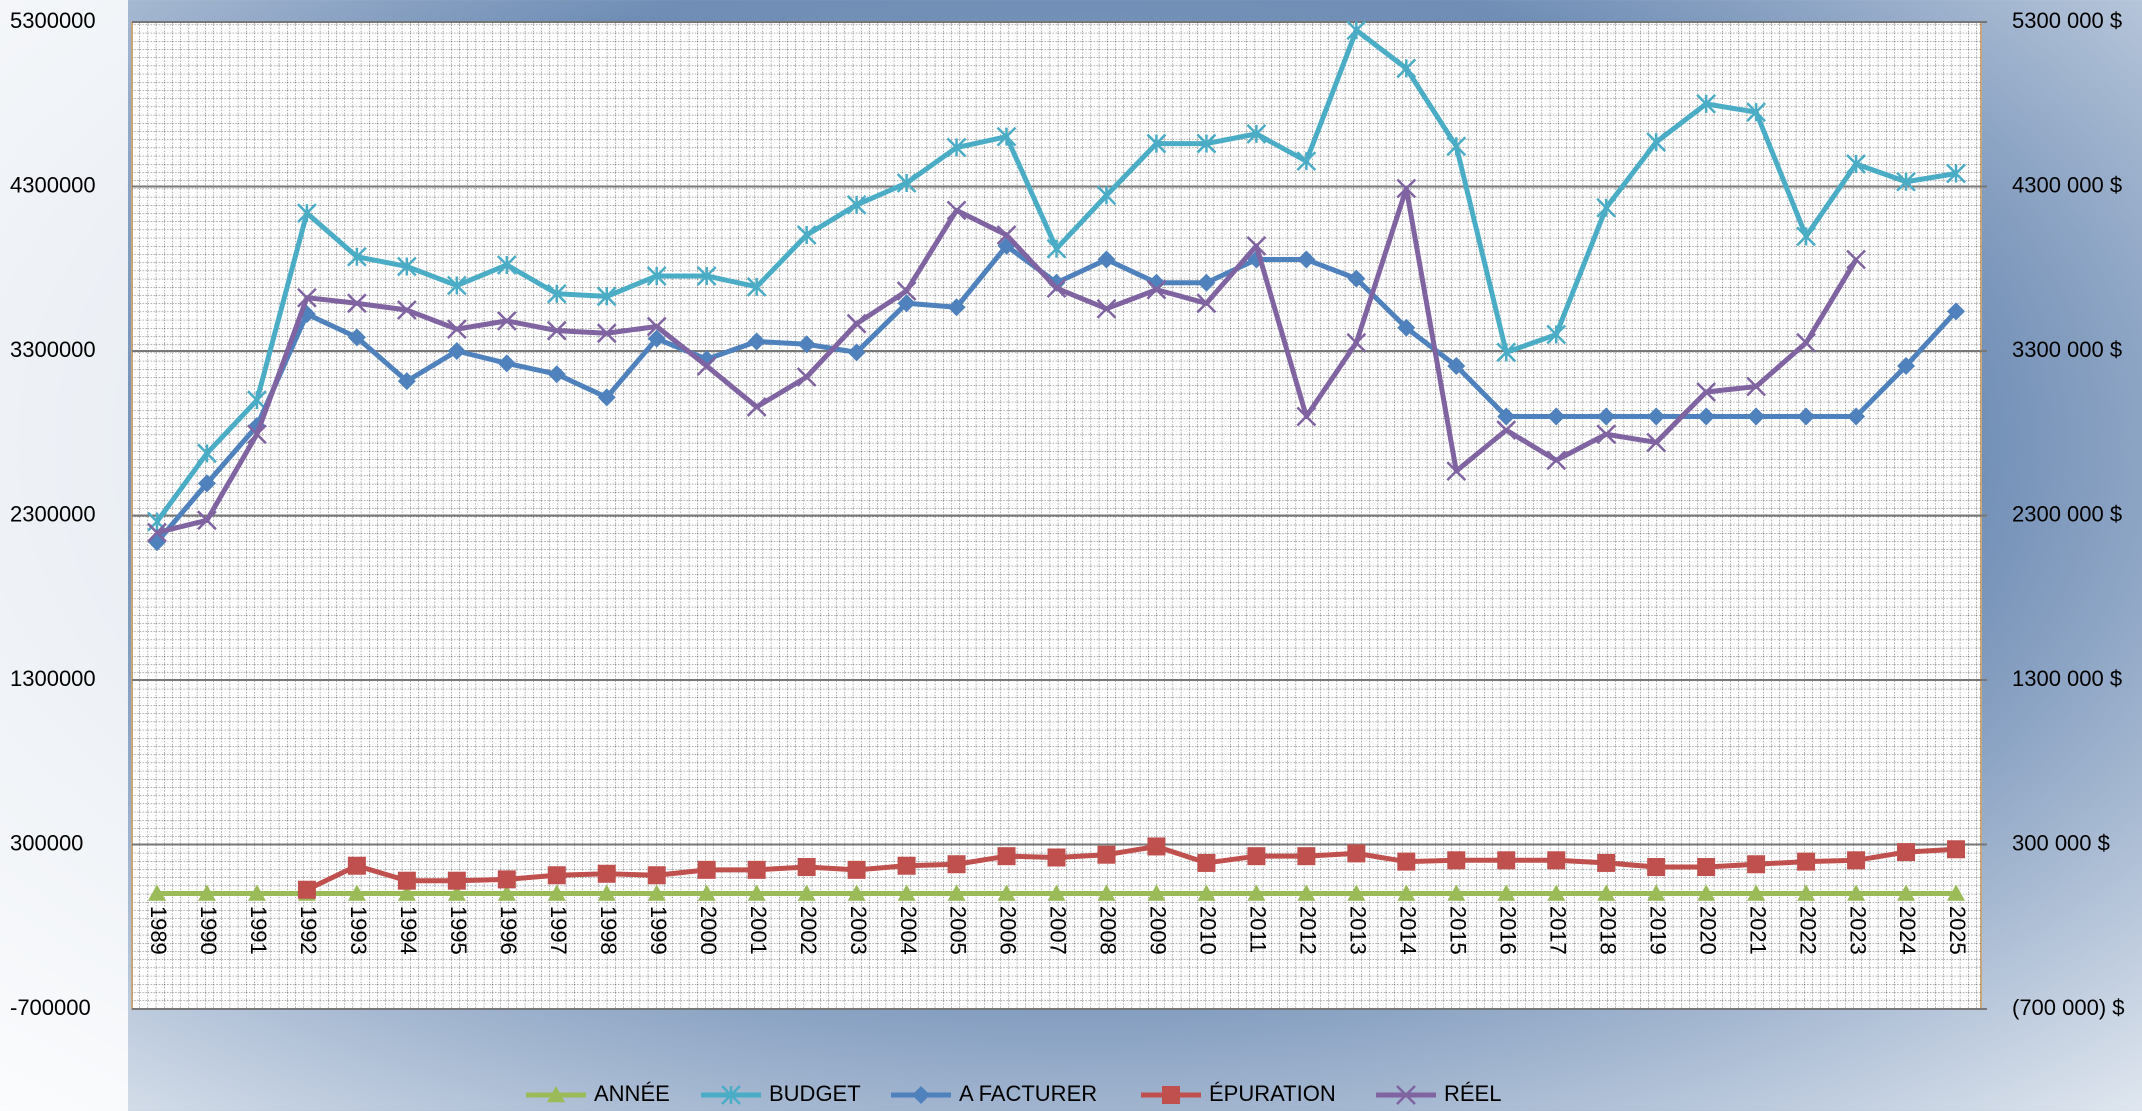 The image size is (2142, 1111). I want to click on x-tick-label: 2021, so click(1757, 930).